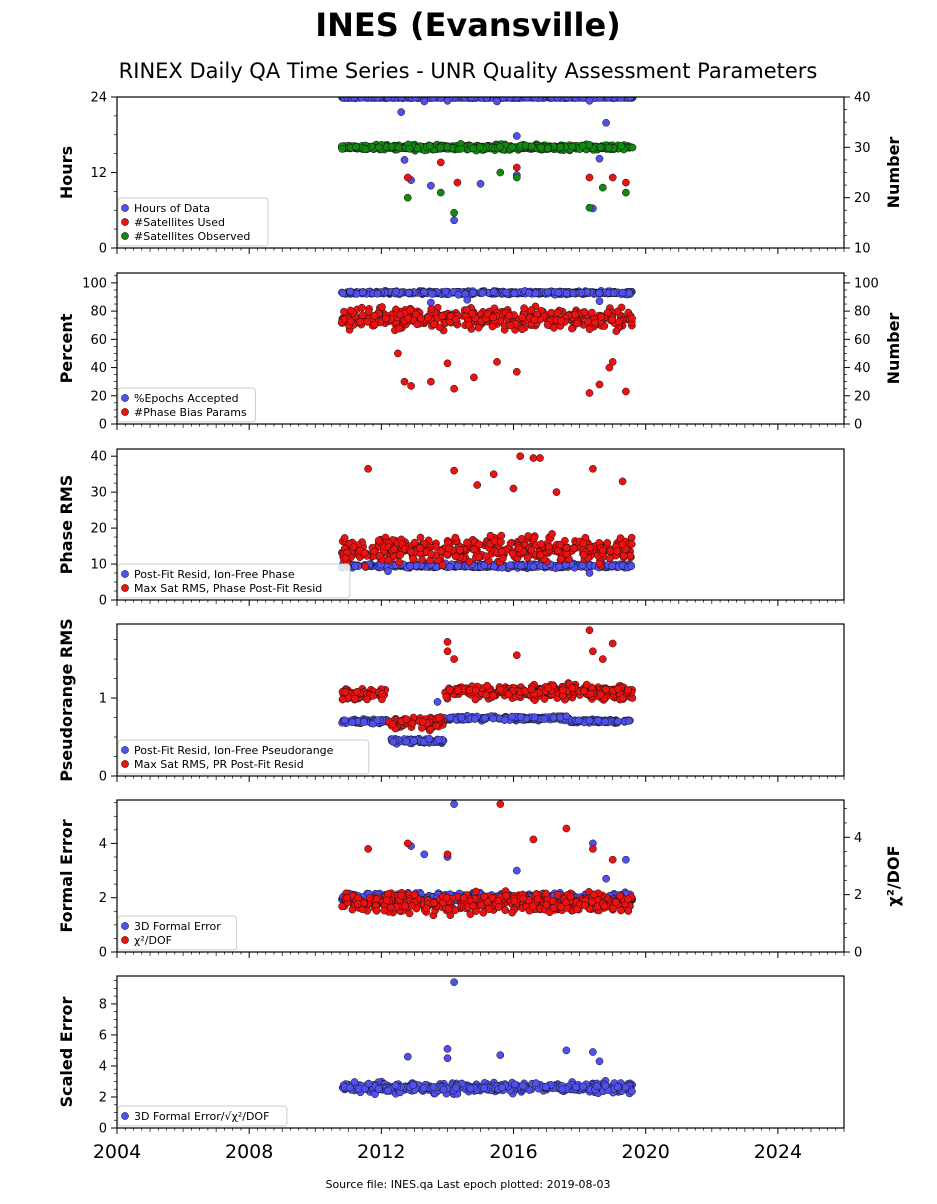 Image resolution: width=937 pixels, height=1204 pixels. Describe the element at coordinates (486, 515) in the screenshot. I see `data-points` at that location.